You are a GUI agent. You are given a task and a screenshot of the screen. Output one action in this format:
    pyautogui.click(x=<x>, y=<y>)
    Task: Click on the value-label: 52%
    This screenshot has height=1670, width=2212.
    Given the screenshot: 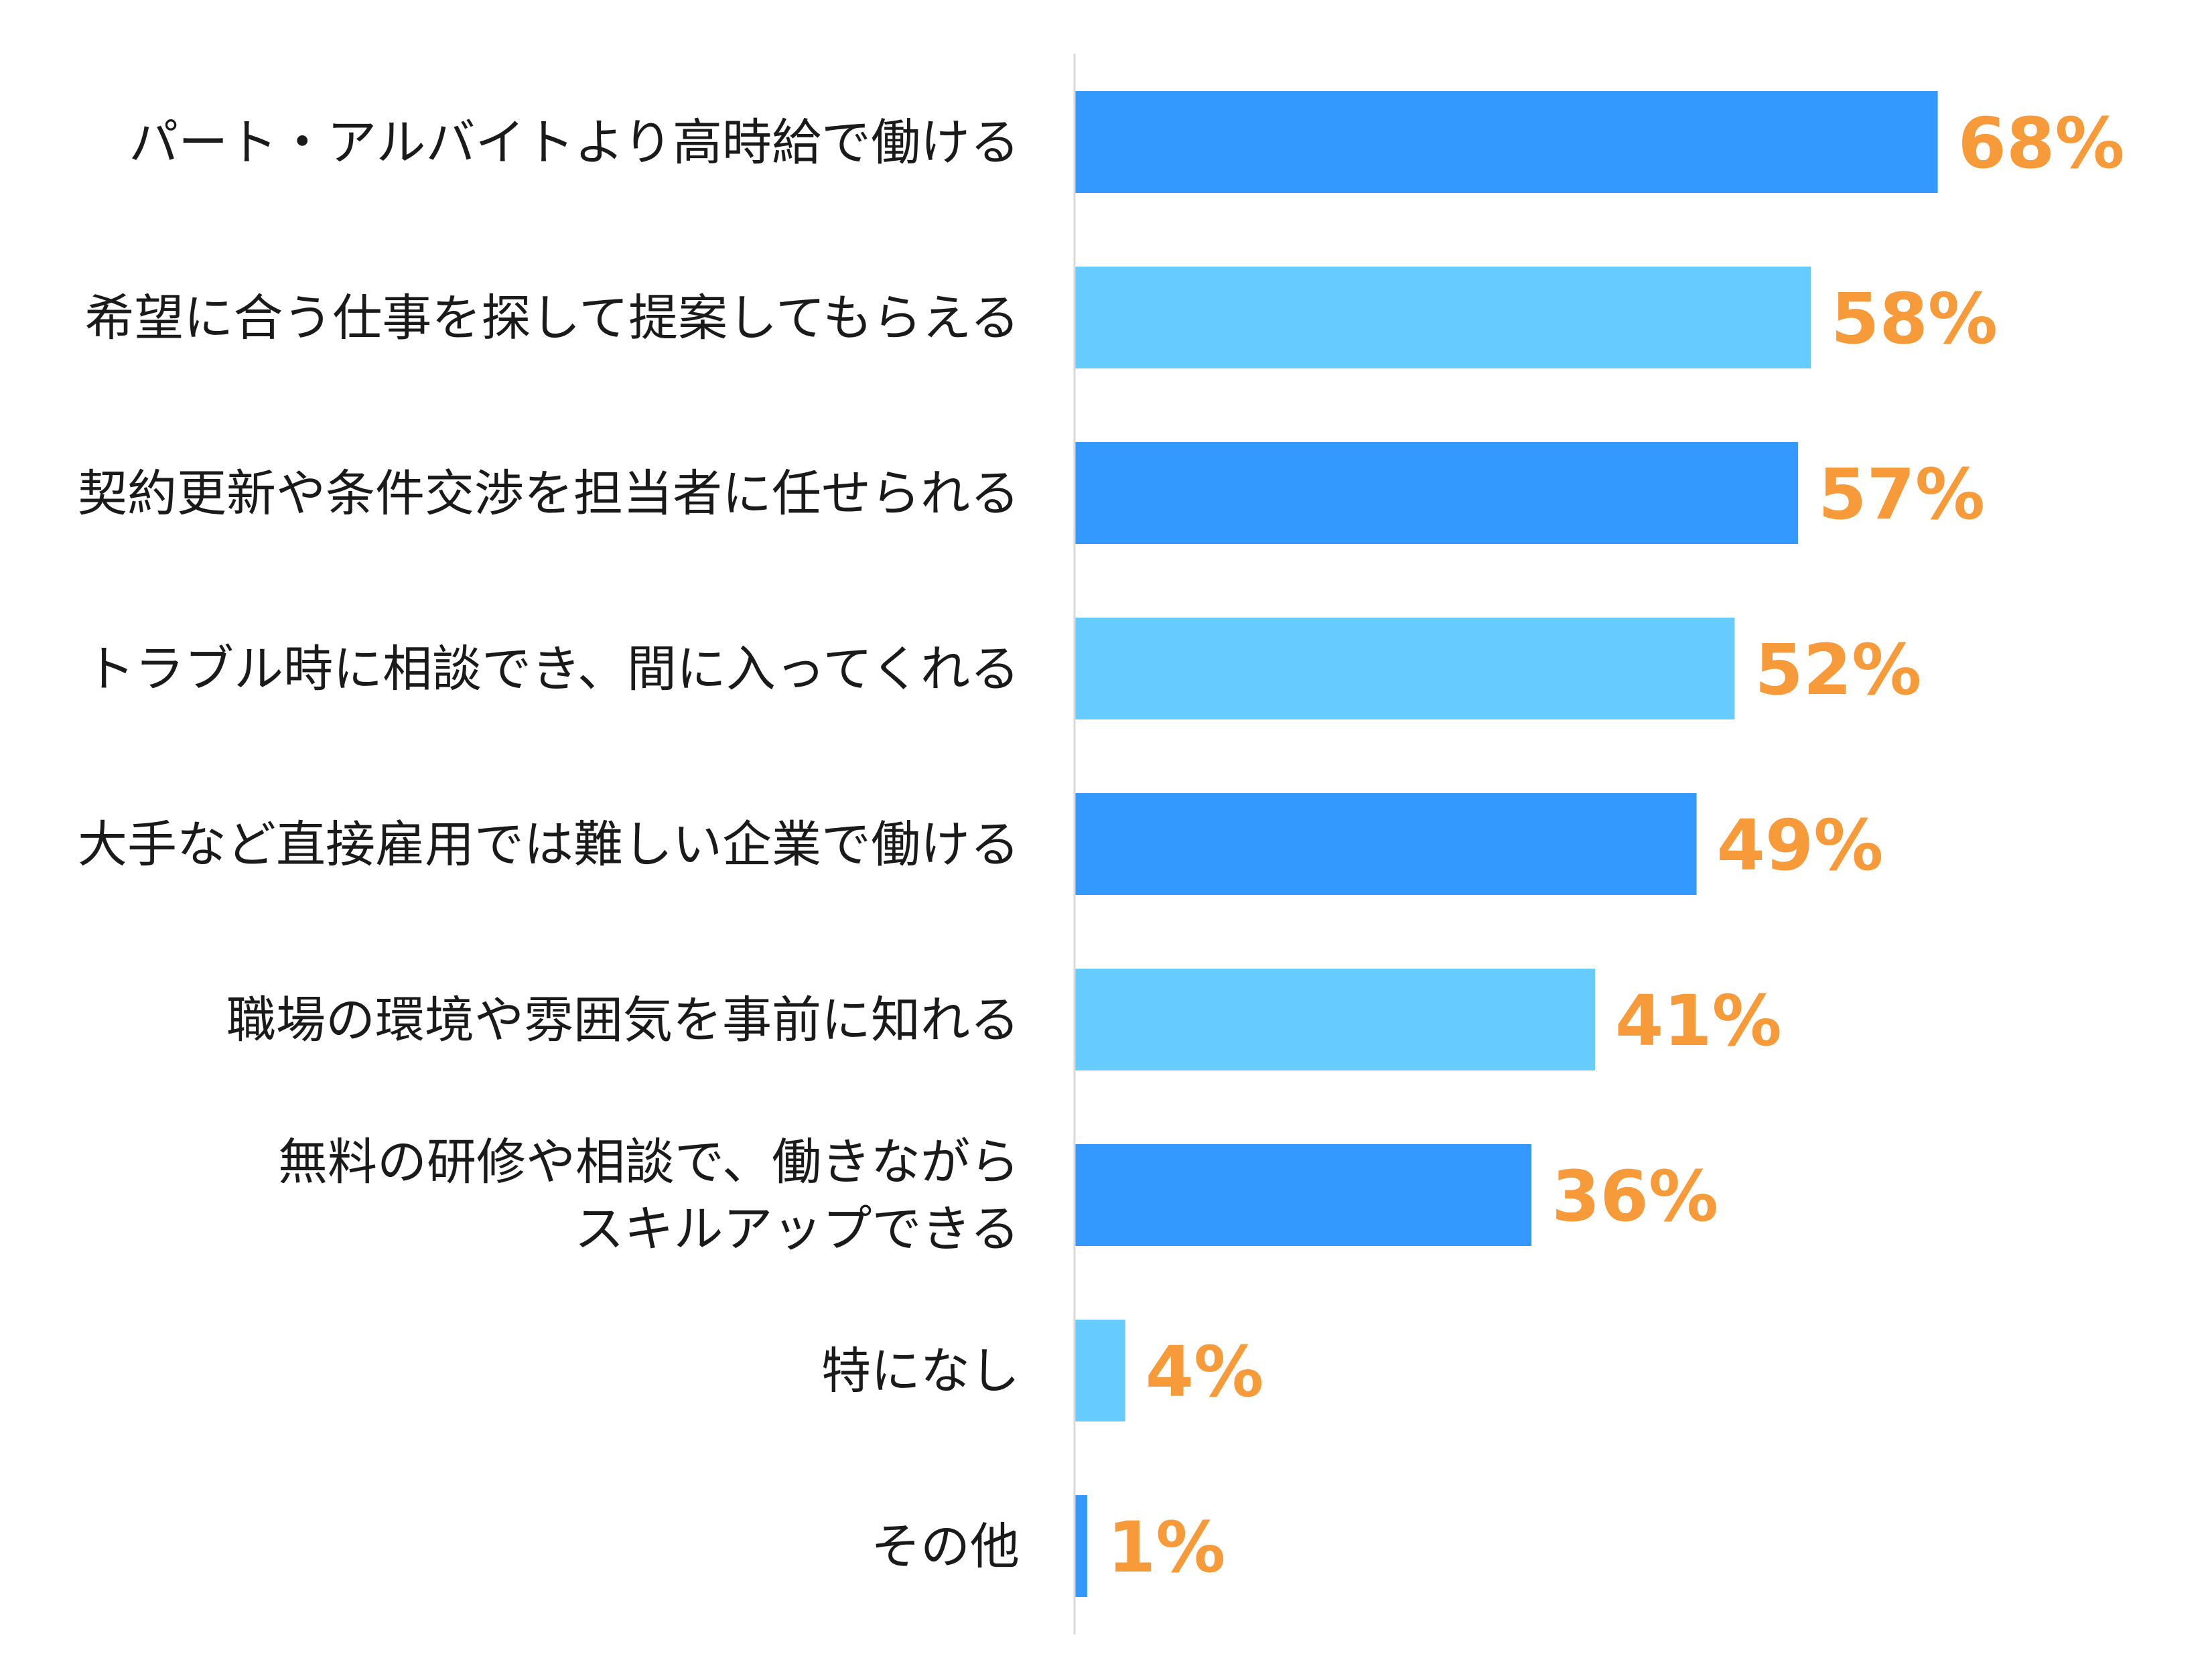 What is the action you would take?
    pyautogui.click(x=1838, y=670)
    